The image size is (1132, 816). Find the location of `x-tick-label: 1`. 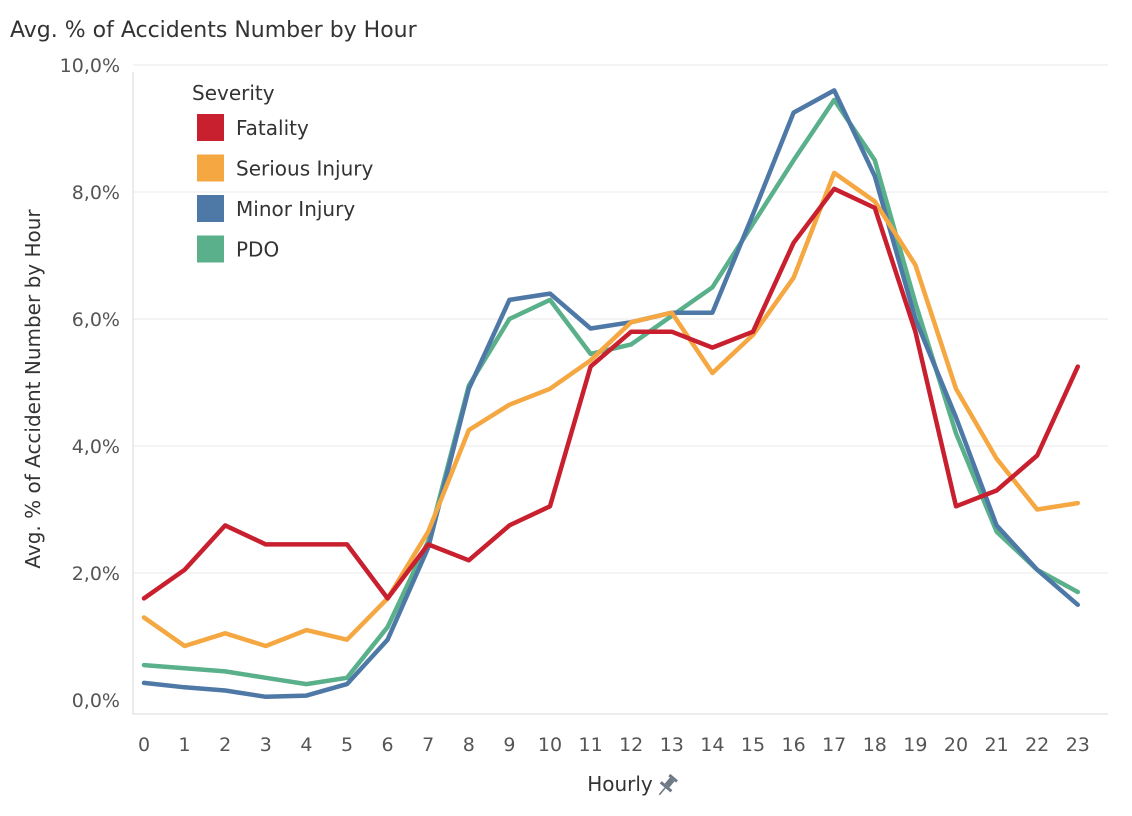

x-tick-label: 1 is located at coordinates (185, 745).